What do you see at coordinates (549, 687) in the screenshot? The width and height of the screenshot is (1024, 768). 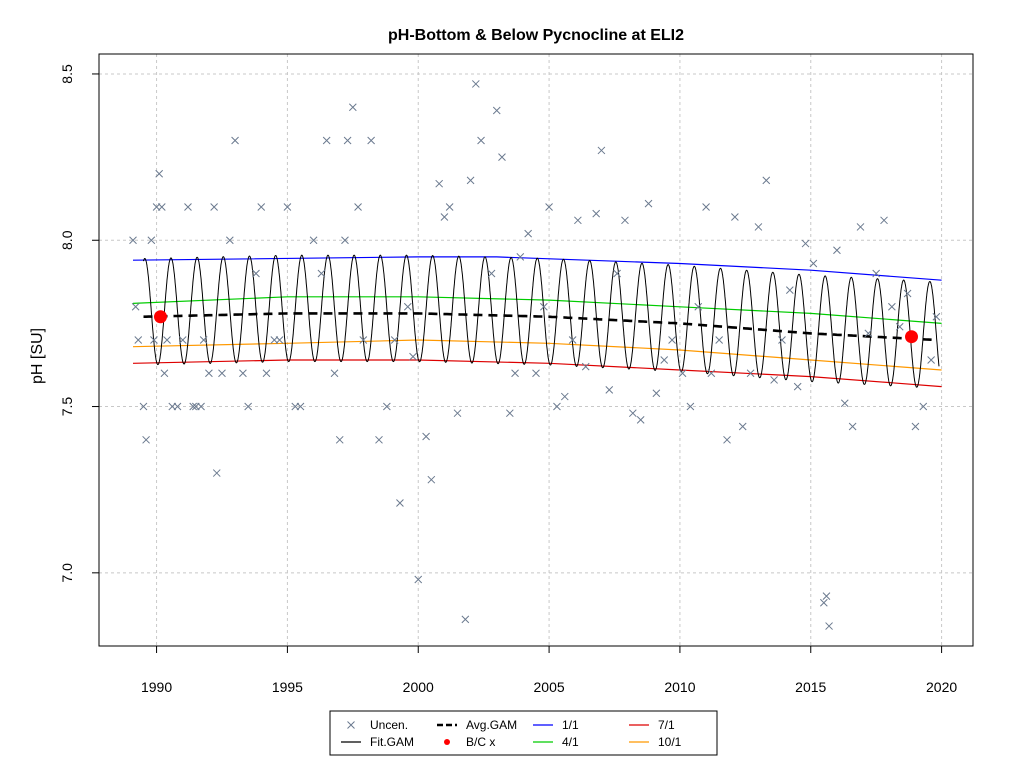 I see `x-tick-label: 2005` at bounding box center [549, 687].